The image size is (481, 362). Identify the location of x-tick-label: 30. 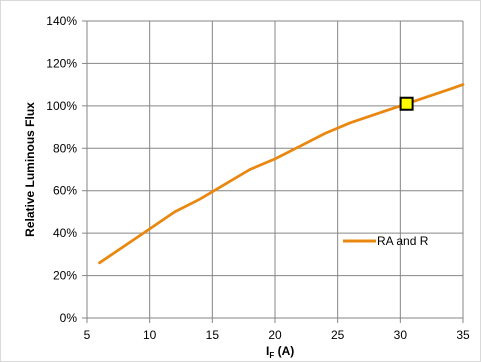
(401, 335).